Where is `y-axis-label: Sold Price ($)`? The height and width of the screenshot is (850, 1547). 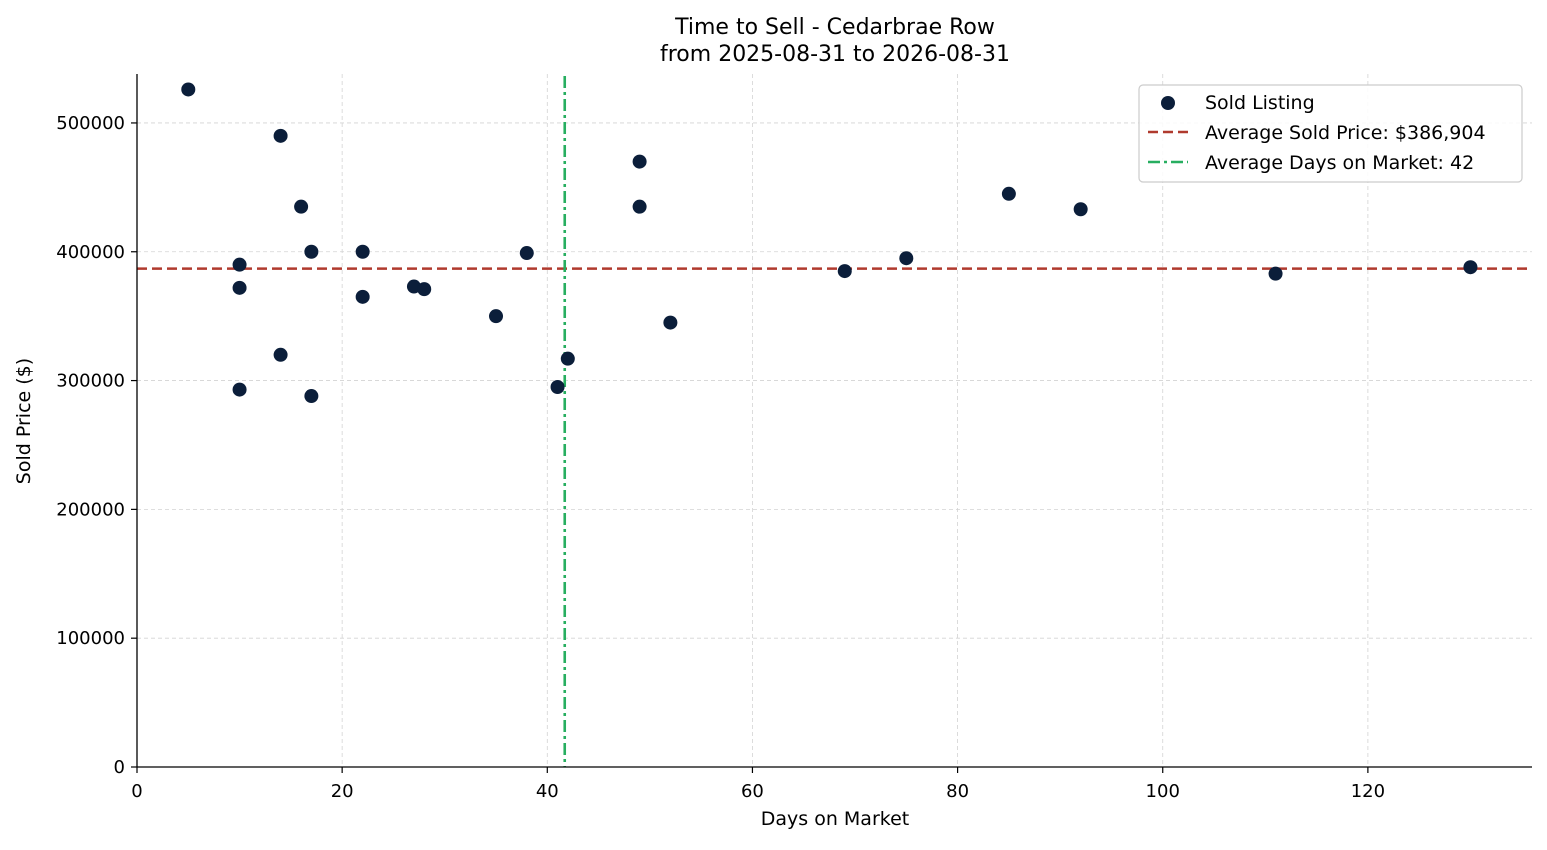
y-axis-label: Sold Price ($) is located at coordinates (24, 421).